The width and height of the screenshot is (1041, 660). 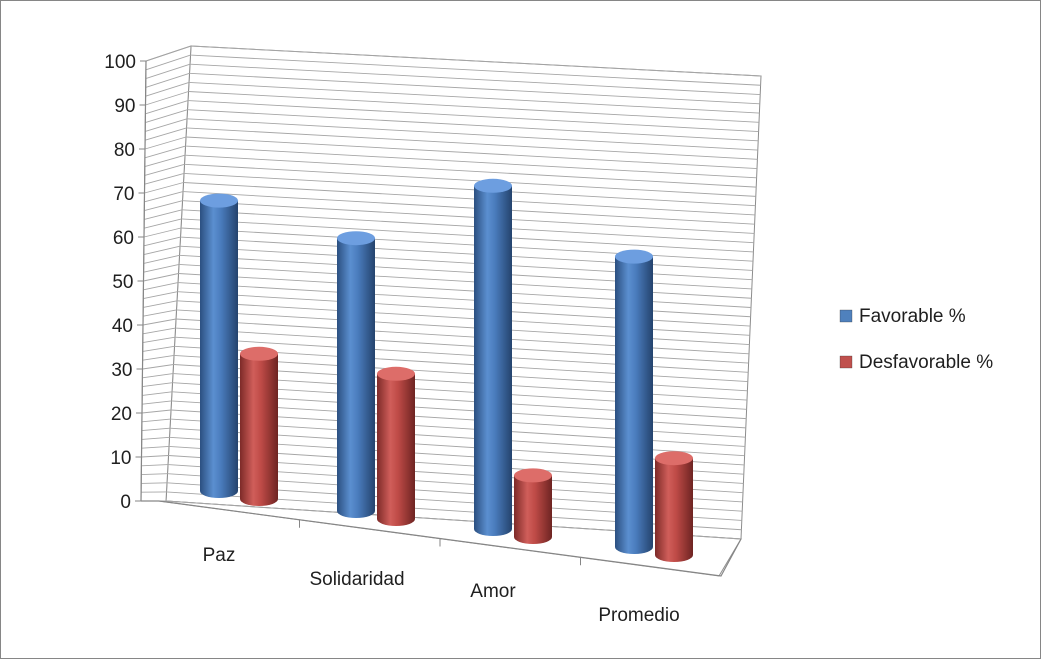 I want to click on bar-favorable-promedio, so click(x=634, y=402).